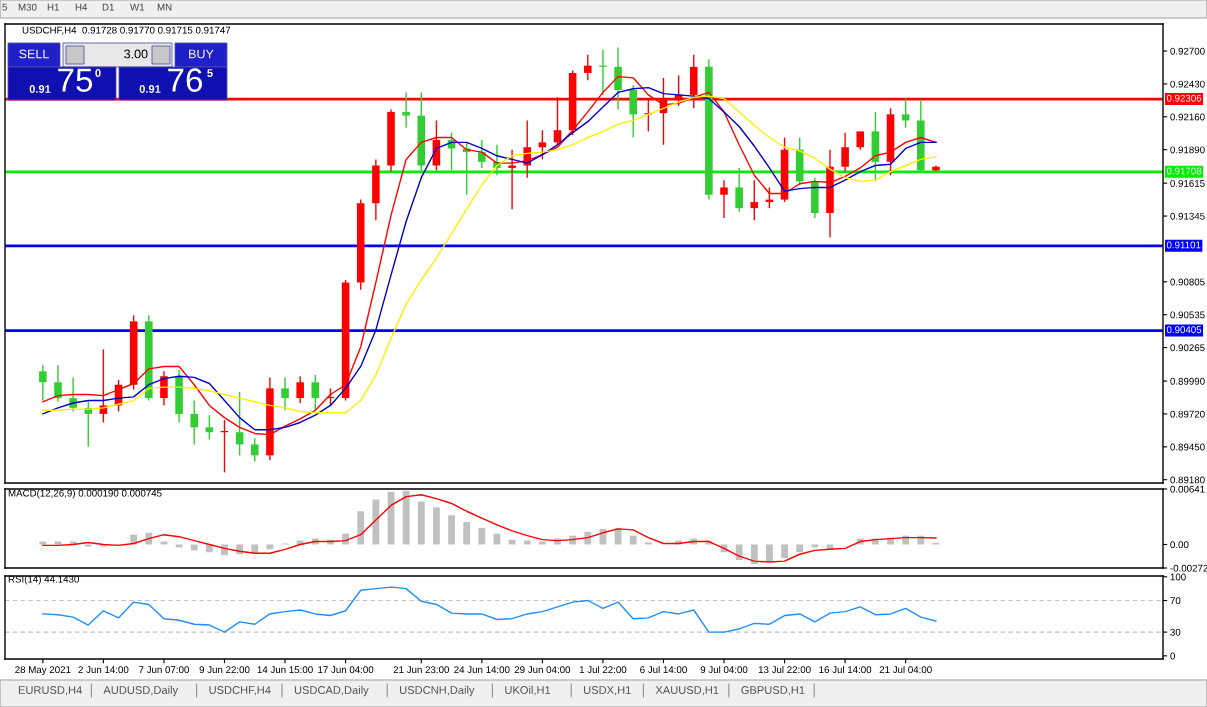  I want to click on y-tick-label: 0.89180, so click(1187, 480).